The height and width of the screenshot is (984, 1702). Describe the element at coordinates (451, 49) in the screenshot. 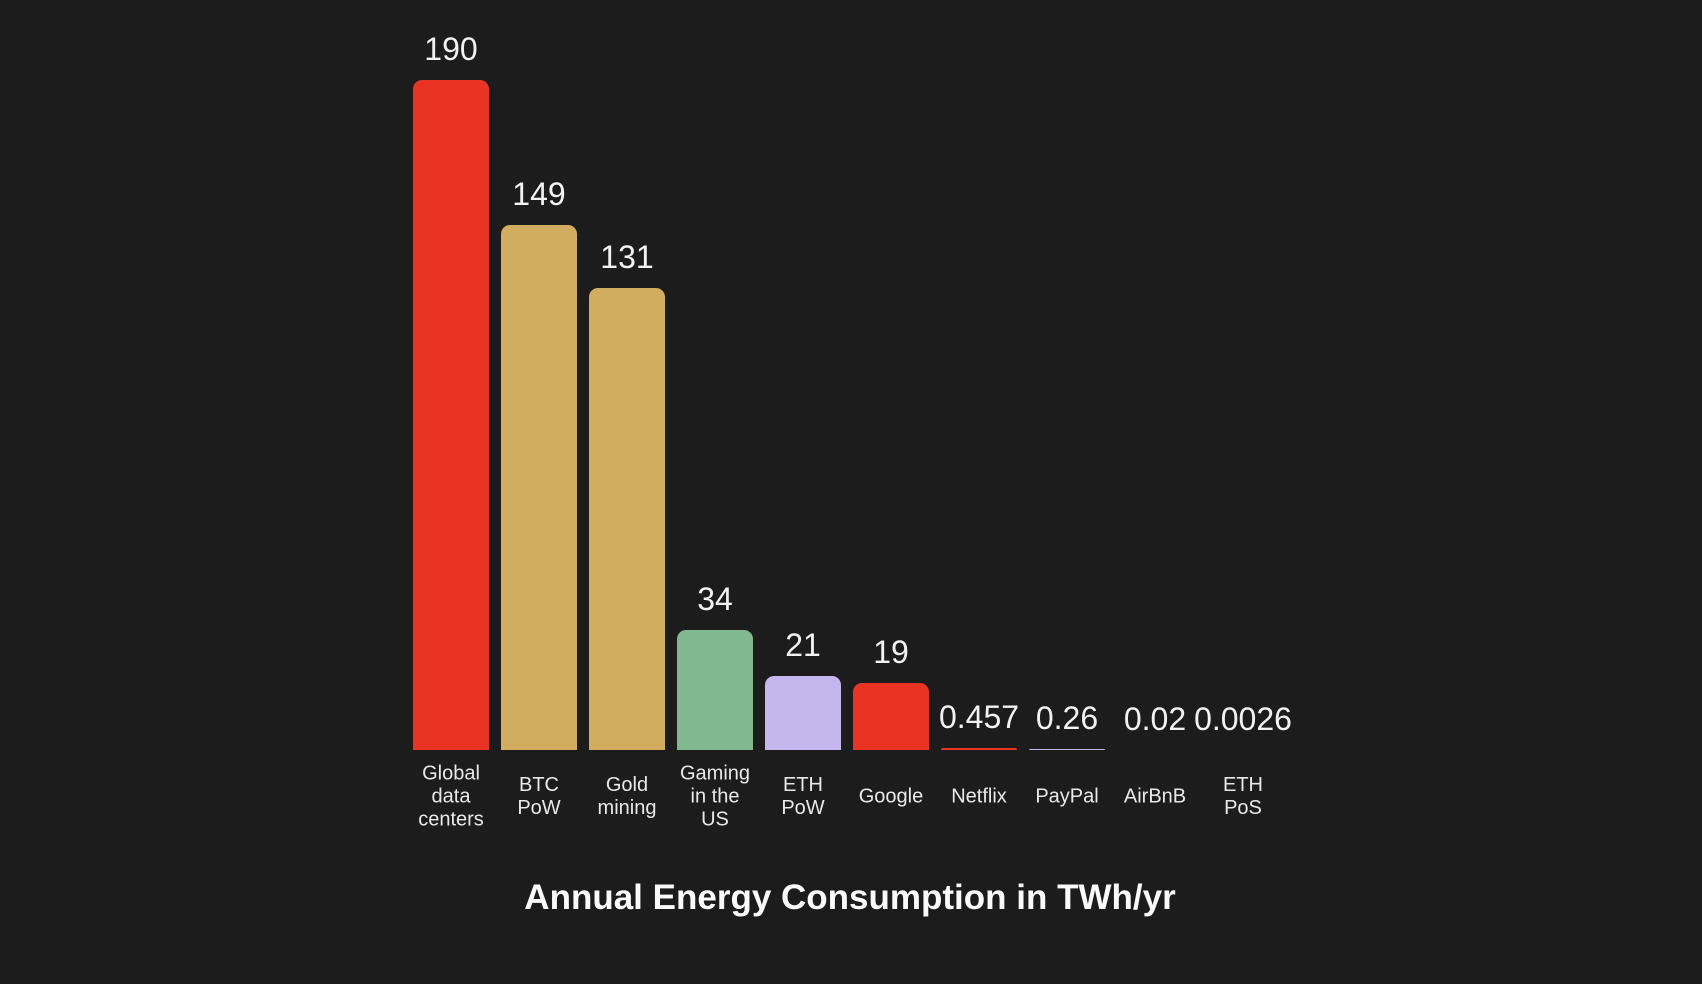

I see `bar-value-label: 190` at that location.